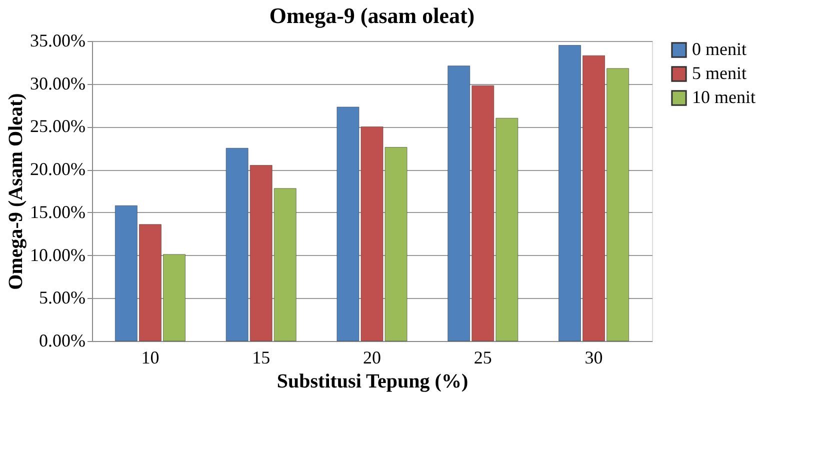  What do you see at coordinates (58, 126) in the screenshot?
I see `y-tick-label: 25.00%` at bounding box center [58, 126].